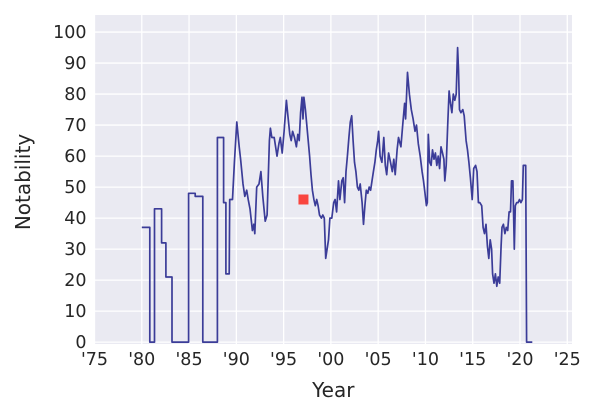  I want to click on x-tick-label: '20, so click(519, 360).